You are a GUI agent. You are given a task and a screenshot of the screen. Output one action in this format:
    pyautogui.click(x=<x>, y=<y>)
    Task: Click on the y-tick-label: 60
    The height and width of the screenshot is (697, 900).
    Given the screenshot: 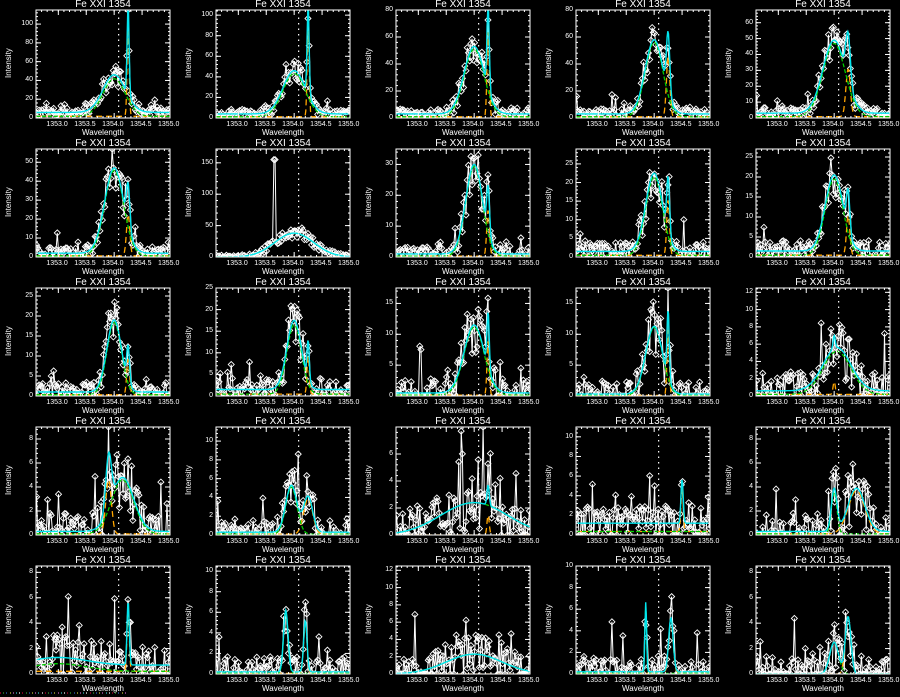 What is the action you would take?
    pyautogui.click(x=569, y=36)
    